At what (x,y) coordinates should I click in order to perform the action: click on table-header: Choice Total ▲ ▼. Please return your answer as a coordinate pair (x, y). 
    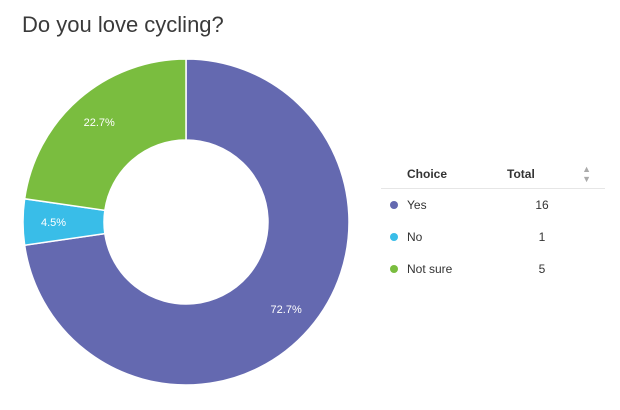
    Looking at the image, I should click on (493, 174).